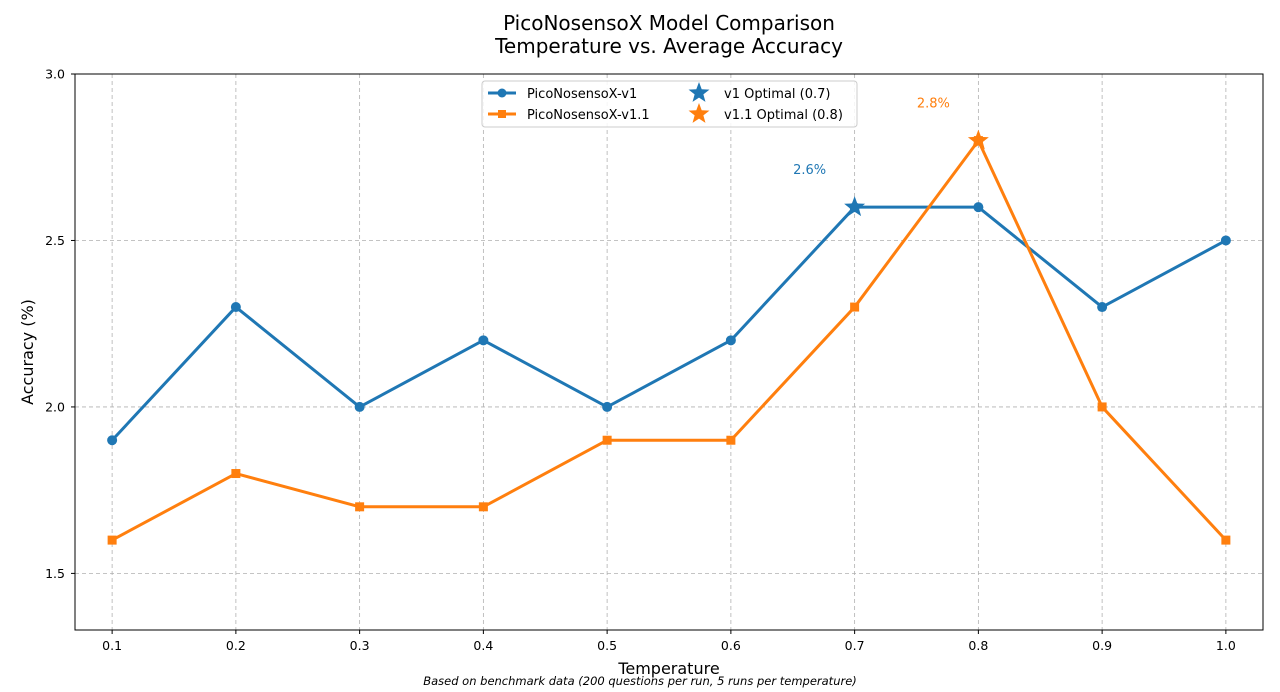 This screenshot has height=692, width=1280. Describe the element at coordinates (699, 92) in the screenshot. I see `legend-star-v1-icon` at that location.